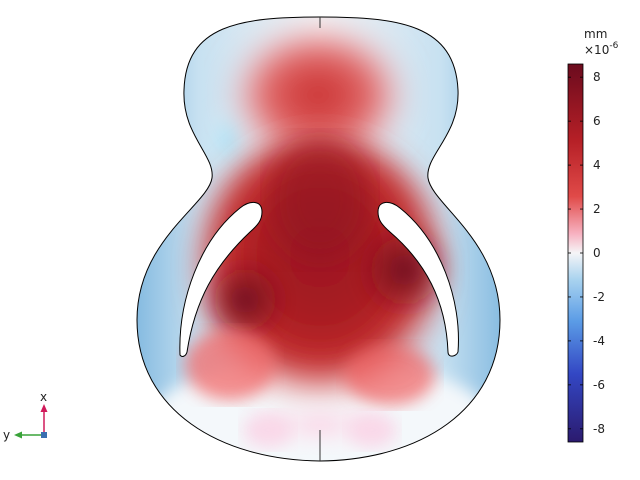 The height and width of the screenshot is (480, 640). What do you see at coordinates (599, 341) in the screenshot?
I see `colorbar-tick-label: -4` at bounding box center [599, 341].